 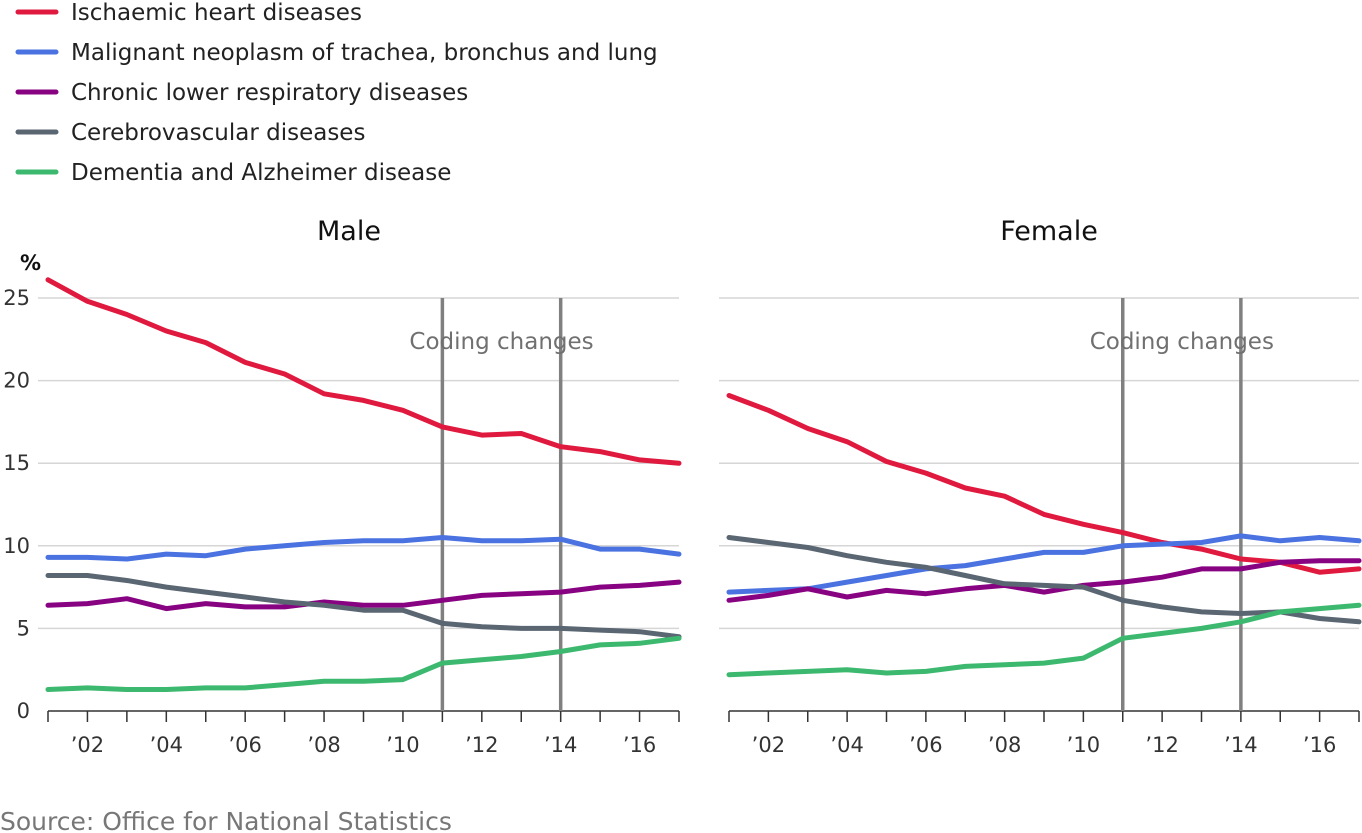 I want to click on legend-label: Chronic lower respiratory diseases, so click(x=269, y=93).